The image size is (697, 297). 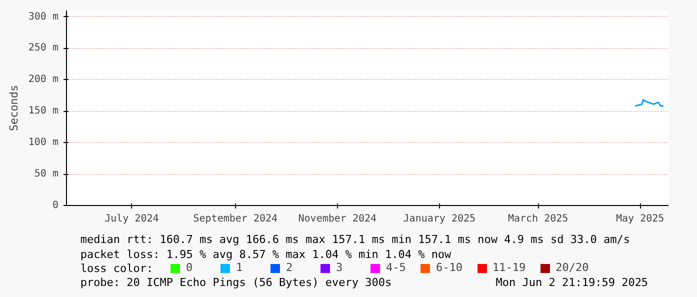 I want to click on y-tick-label: 300 m, so click(x=43, y=16).